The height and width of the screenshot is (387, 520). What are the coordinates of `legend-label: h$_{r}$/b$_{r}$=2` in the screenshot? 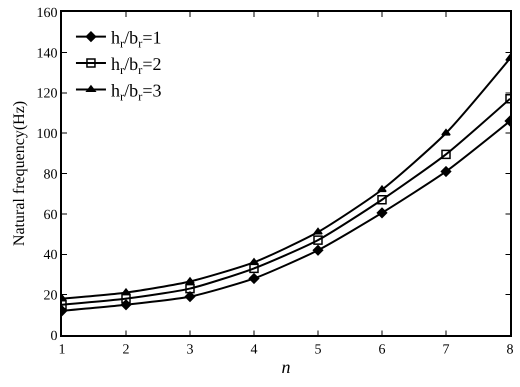 It's located at (136, 65).